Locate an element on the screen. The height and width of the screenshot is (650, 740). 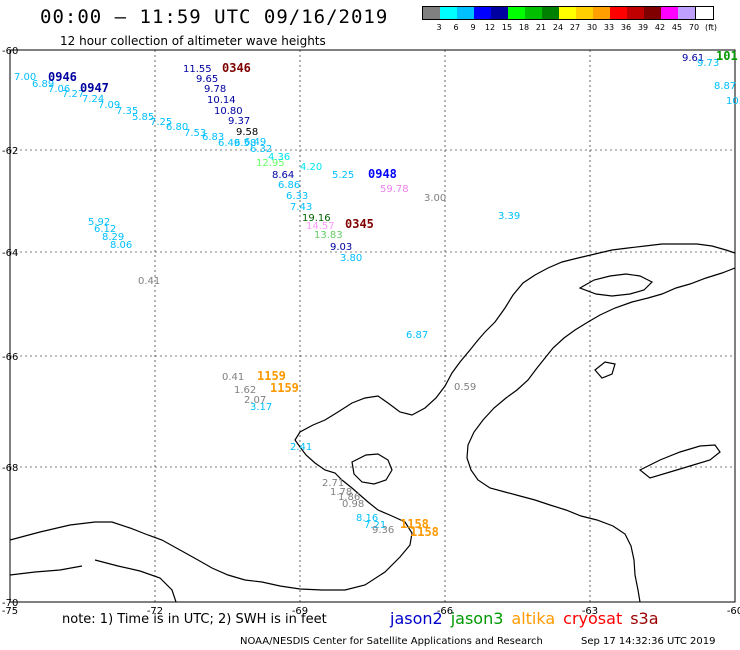
wave-height-label: 6.32 is located at coordinates (261, 149).